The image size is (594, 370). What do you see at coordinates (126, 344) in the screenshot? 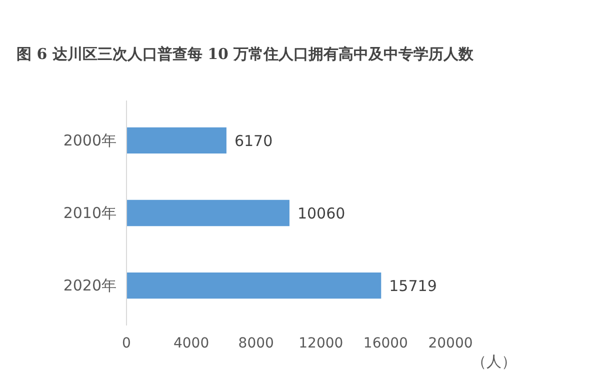
I see `x-tick-label: 0` at bounding box center [126, 344].